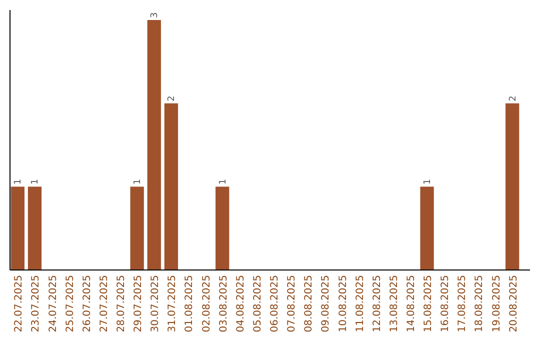  What do you see at coordinates (224, 303) in the screenshot?
I see `x-tick-label: 03.08.2025` at bounding box center [224, 303].